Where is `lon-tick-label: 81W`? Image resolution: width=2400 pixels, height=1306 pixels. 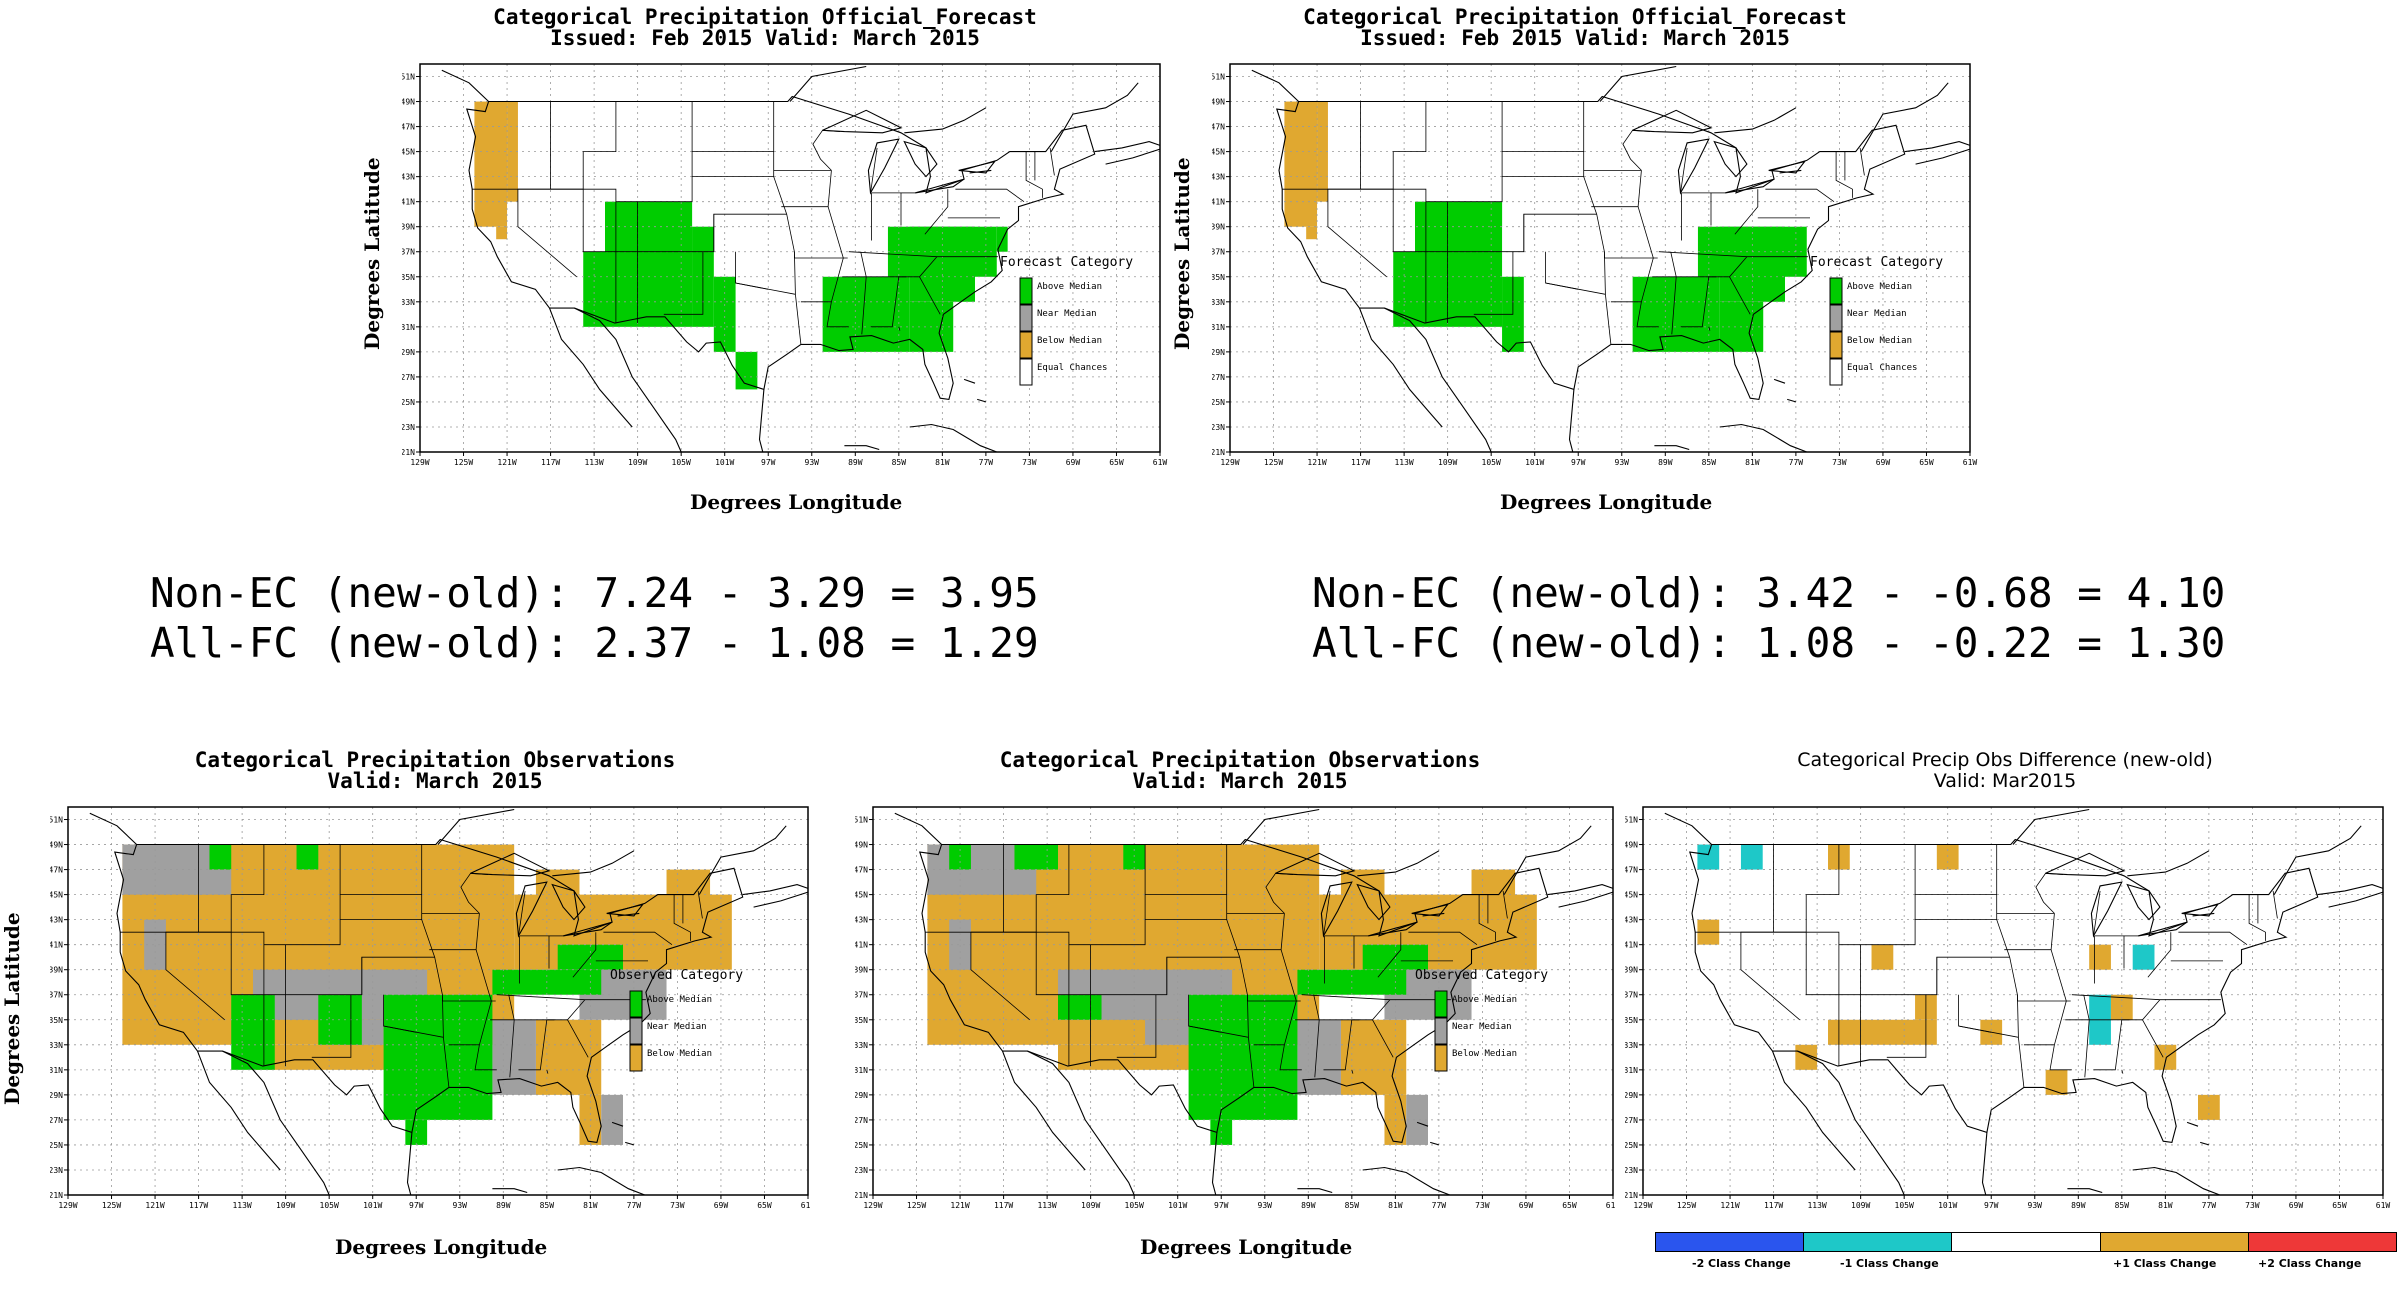
lon-tick-label: 81W is located at coordinates (1395, 1205).